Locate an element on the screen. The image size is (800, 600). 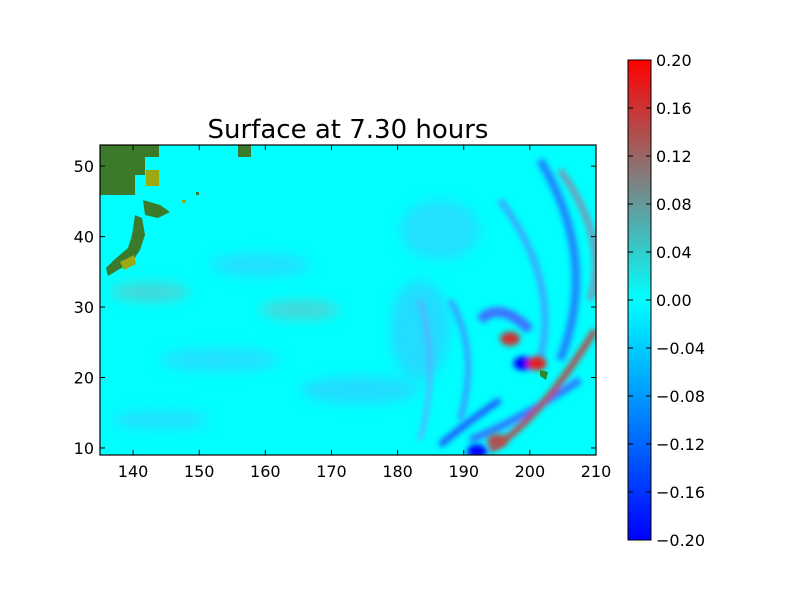
x-tick-label: 150 is located at coordinates (199, 471).